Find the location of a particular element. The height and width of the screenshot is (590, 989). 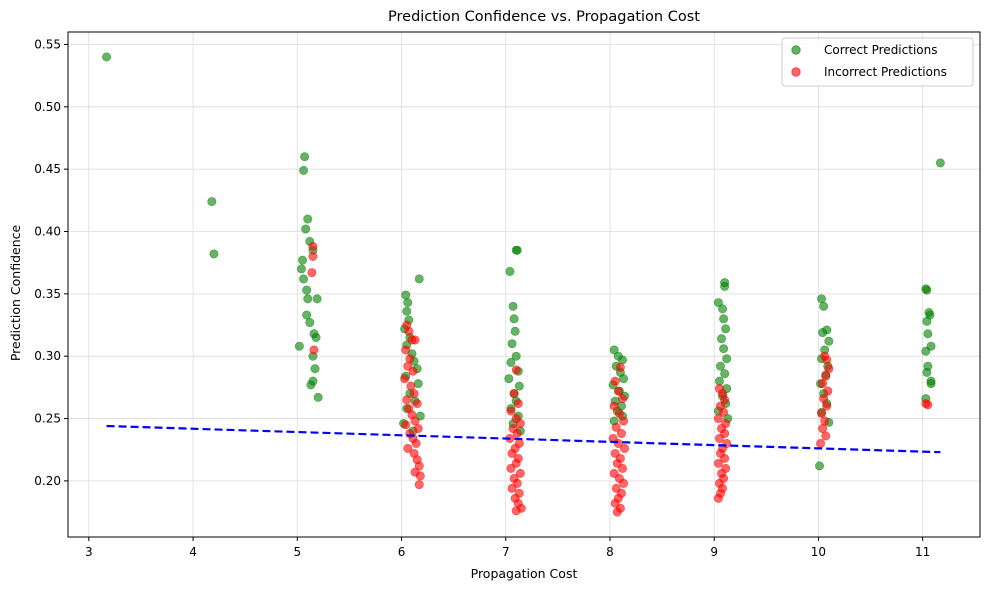

y-axis-label: Prediction Confidence is located at coordinates (15, 293).